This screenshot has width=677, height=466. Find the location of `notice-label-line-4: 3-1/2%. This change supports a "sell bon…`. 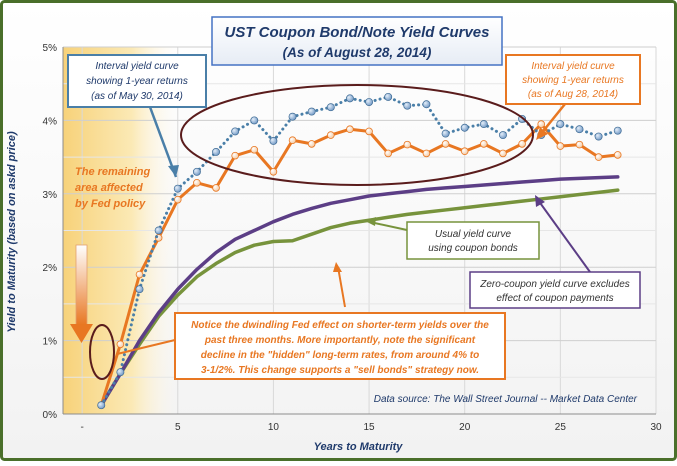

notice-label-line-4: 3-1/2%. This change supports a "sell bon… is located at coordinates (340, 370).